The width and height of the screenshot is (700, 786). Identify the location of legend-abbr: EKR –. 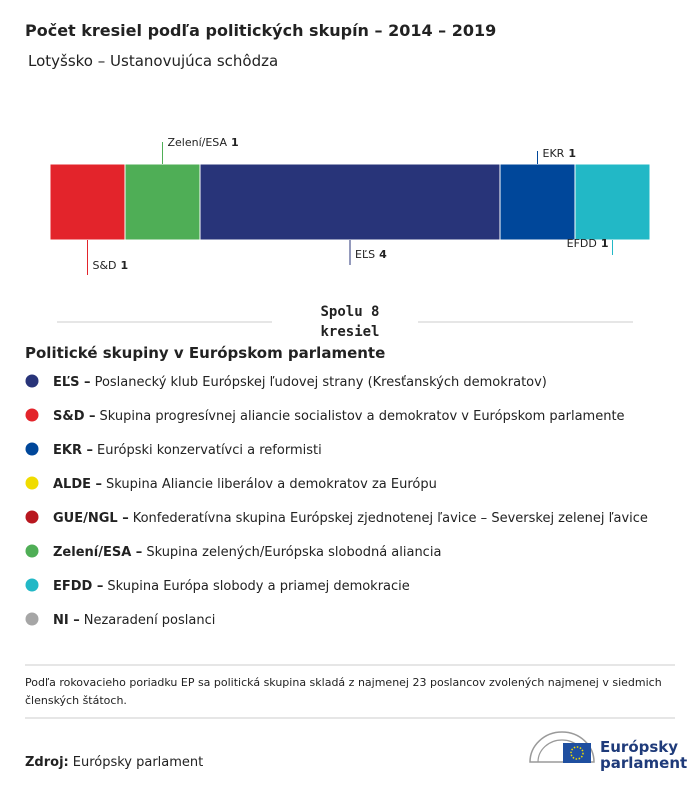
(73, 450).